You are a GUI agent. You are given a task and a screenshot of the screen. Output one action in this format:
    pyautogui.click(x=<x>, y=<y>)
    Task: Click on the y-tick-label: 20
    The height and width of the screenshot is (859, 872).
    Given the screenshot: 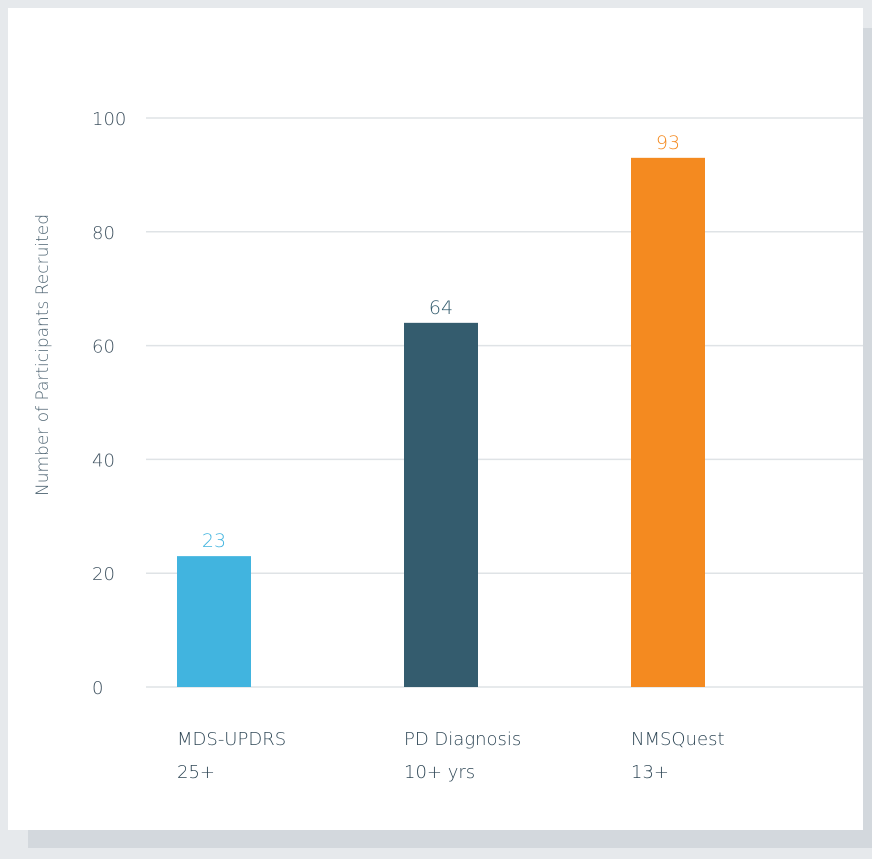 What is the action you would take?
    pyautogui.click(x=103, y=574)
    